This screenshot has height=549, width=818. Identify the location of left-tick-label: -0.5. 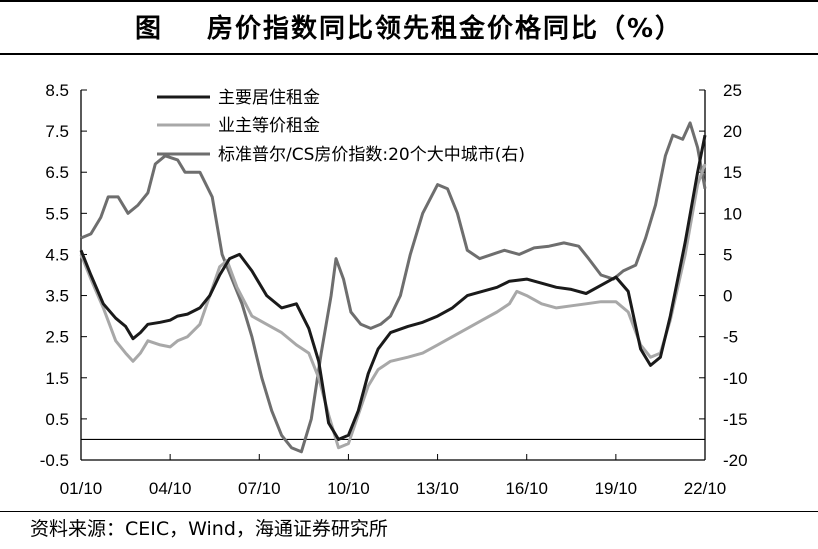
(54, 460).